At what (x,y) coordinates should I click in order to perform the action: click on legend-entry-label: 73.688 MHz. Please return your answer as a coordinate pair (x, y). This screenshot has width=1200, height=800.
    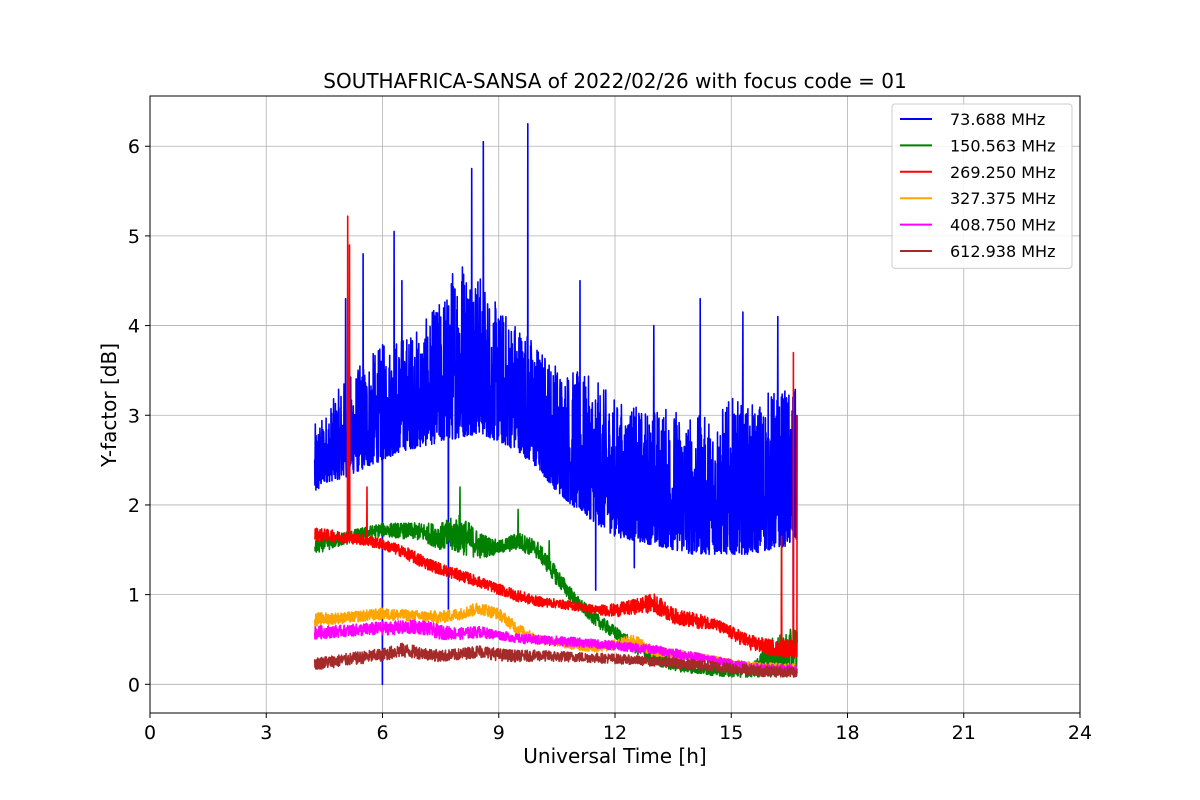
    Looking at the image, I should click on (997, 119).